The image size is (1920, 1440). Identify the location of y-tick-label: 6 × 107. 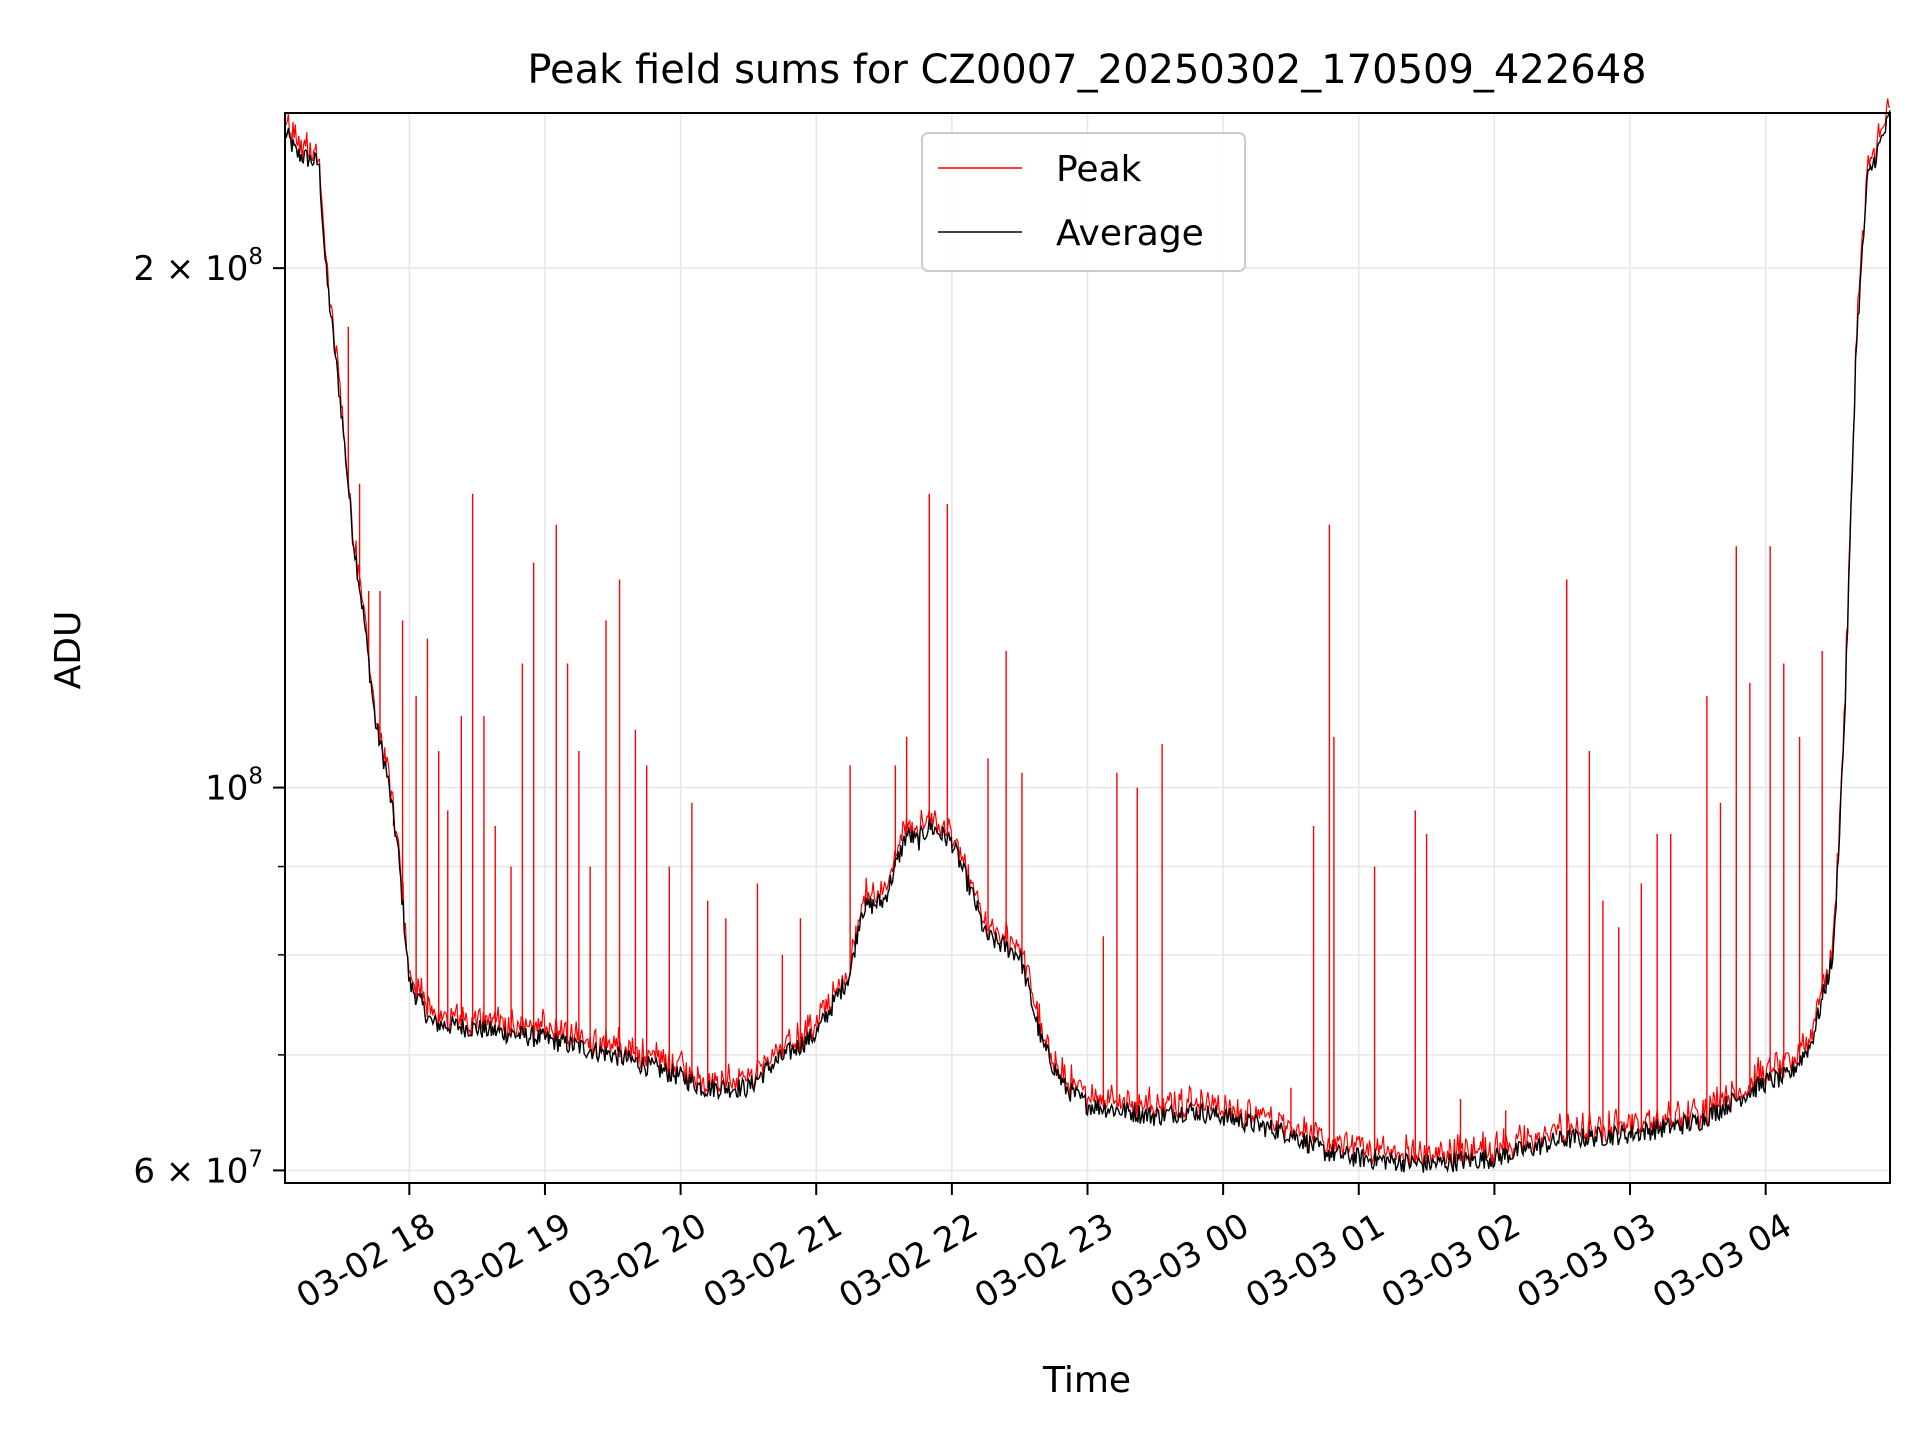
(198, 1168).